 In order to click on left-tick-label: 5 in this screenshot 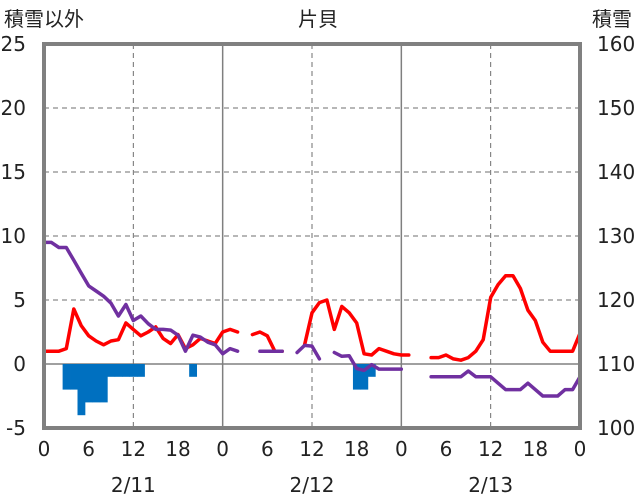, I will do `click(19, 300)`.